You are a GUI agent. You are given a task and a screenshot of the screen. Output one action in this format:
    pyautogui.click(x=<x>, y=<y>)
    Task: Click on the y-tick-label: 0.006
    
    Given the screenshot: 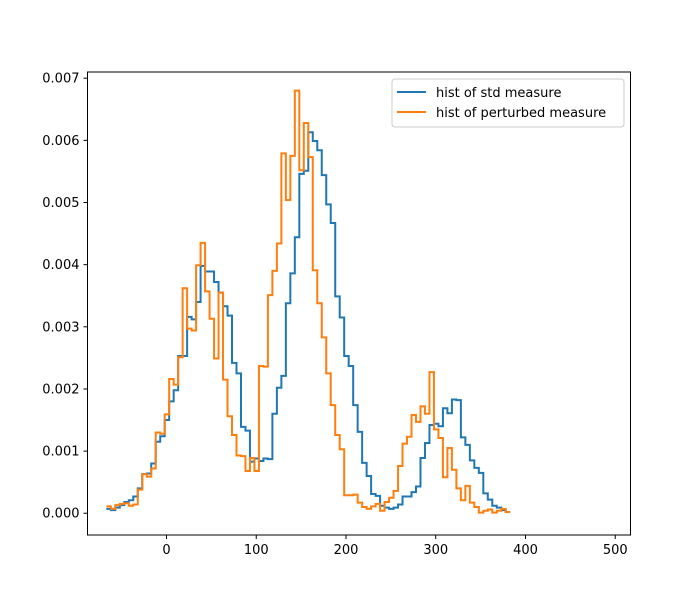 What is the action you would take?
    pyautogui.click(x=60, y=141)
    